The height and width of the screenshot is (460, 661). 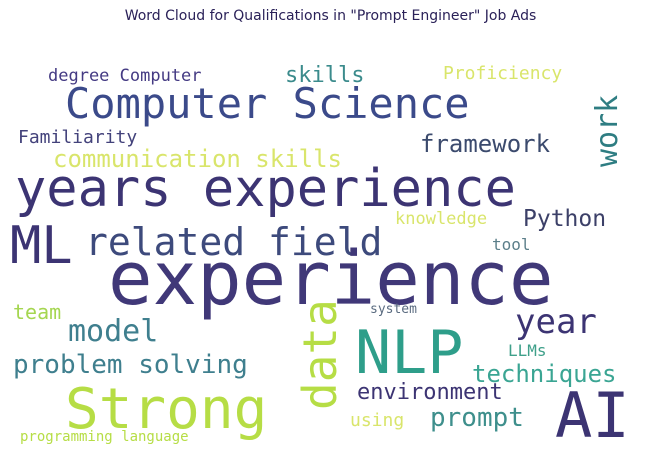 I want to click on word-programming-language: programming language, so click(x=104, y=437).